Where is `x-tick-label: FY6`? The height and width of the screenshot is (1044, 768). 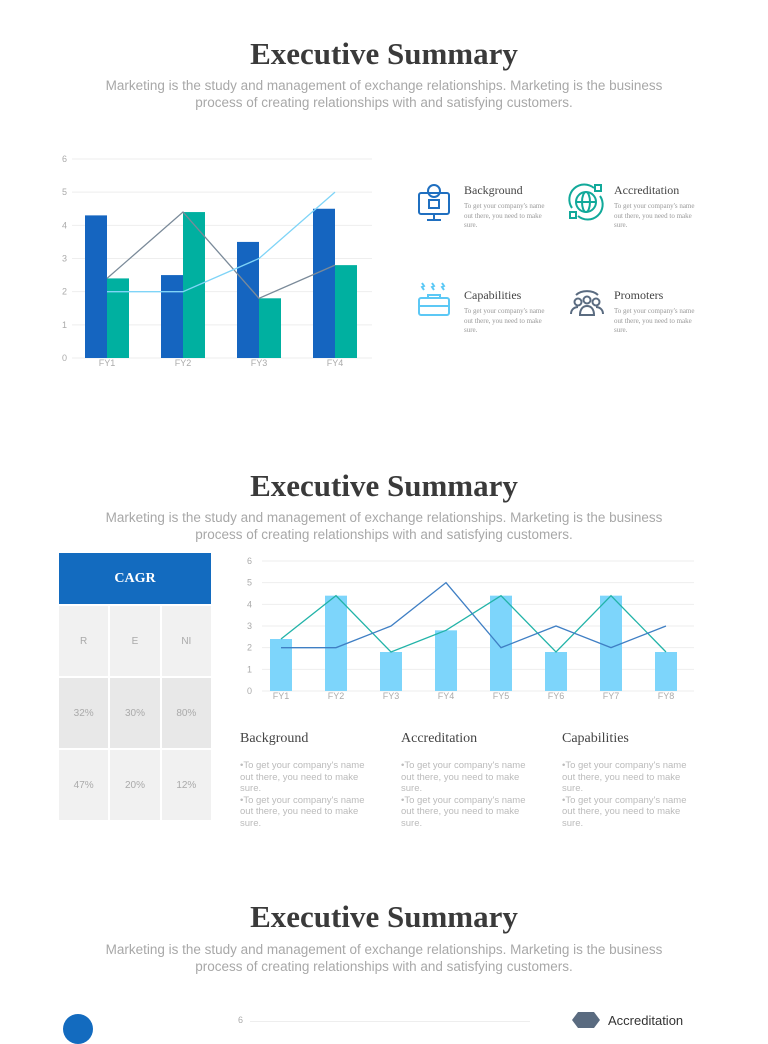
x-tick-label: FY6 is located at coordinates (556, 696).